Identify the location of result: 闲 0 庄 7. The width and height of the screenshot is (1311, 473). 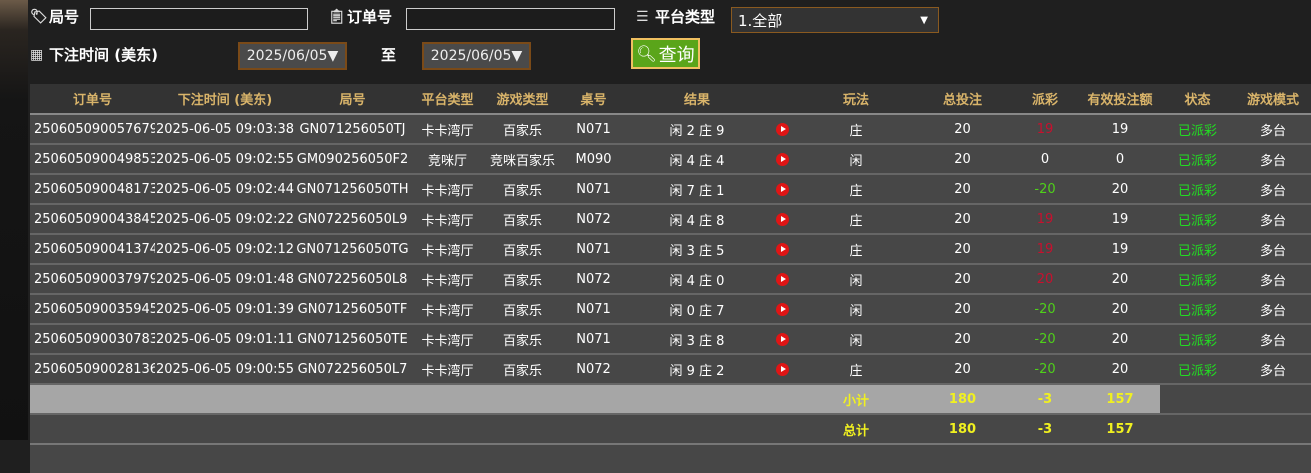
(697, 309).